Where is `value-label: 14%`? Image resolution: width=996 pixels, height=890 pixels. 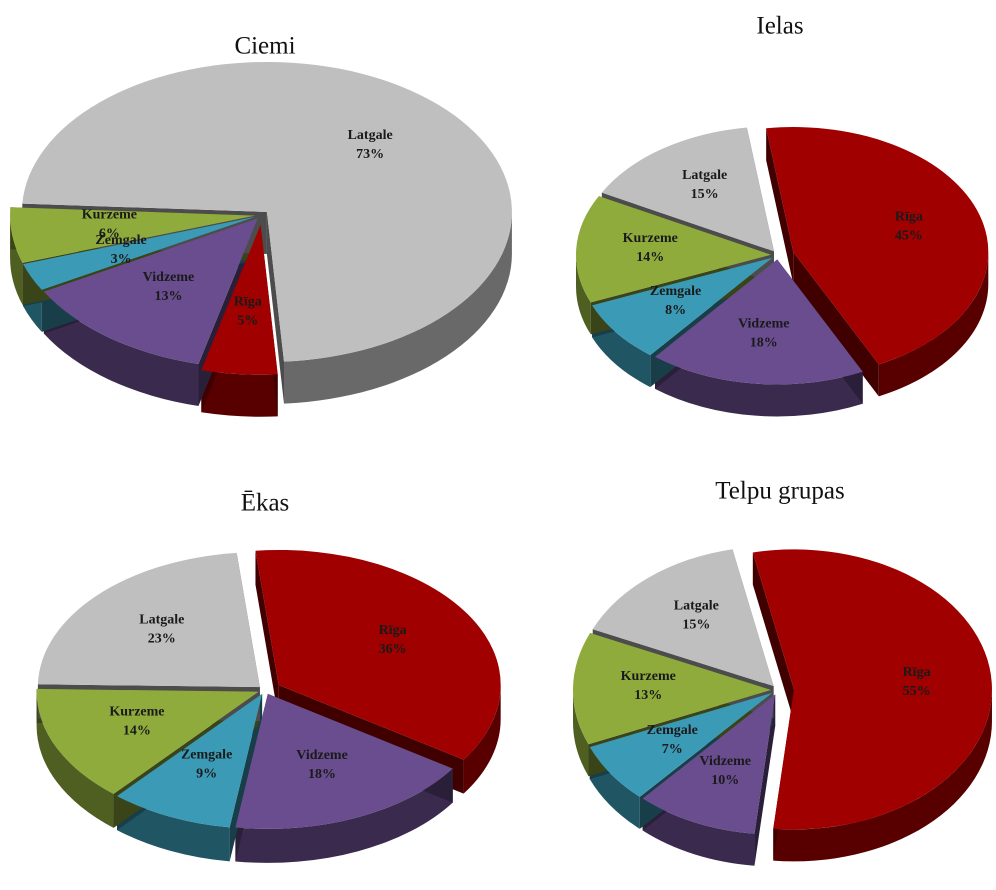
value-label: 14% is located at coordinates (137, 731).